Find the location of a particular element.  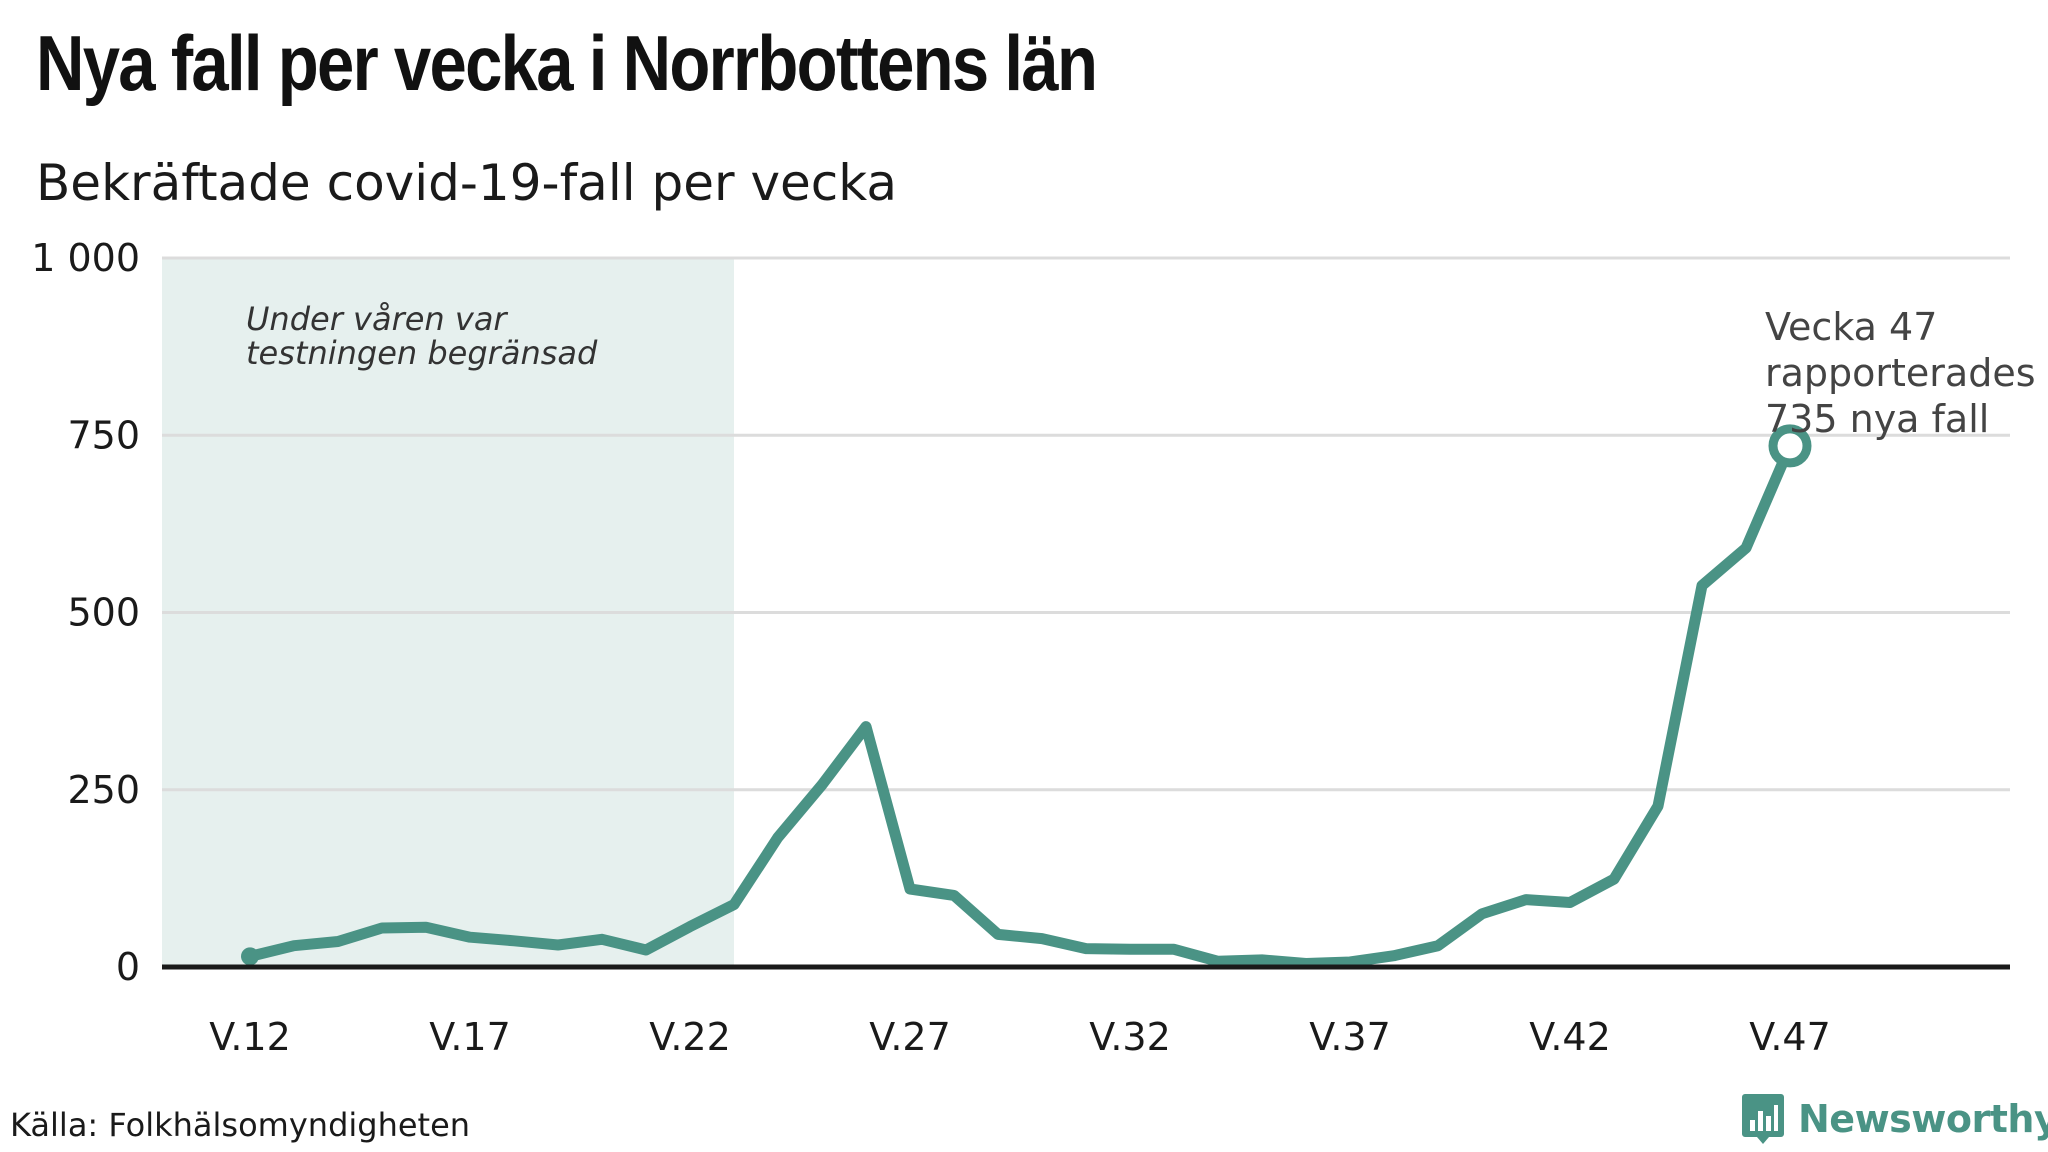

x-tick-label: V.42 is located at coordinates (1570, 1037).